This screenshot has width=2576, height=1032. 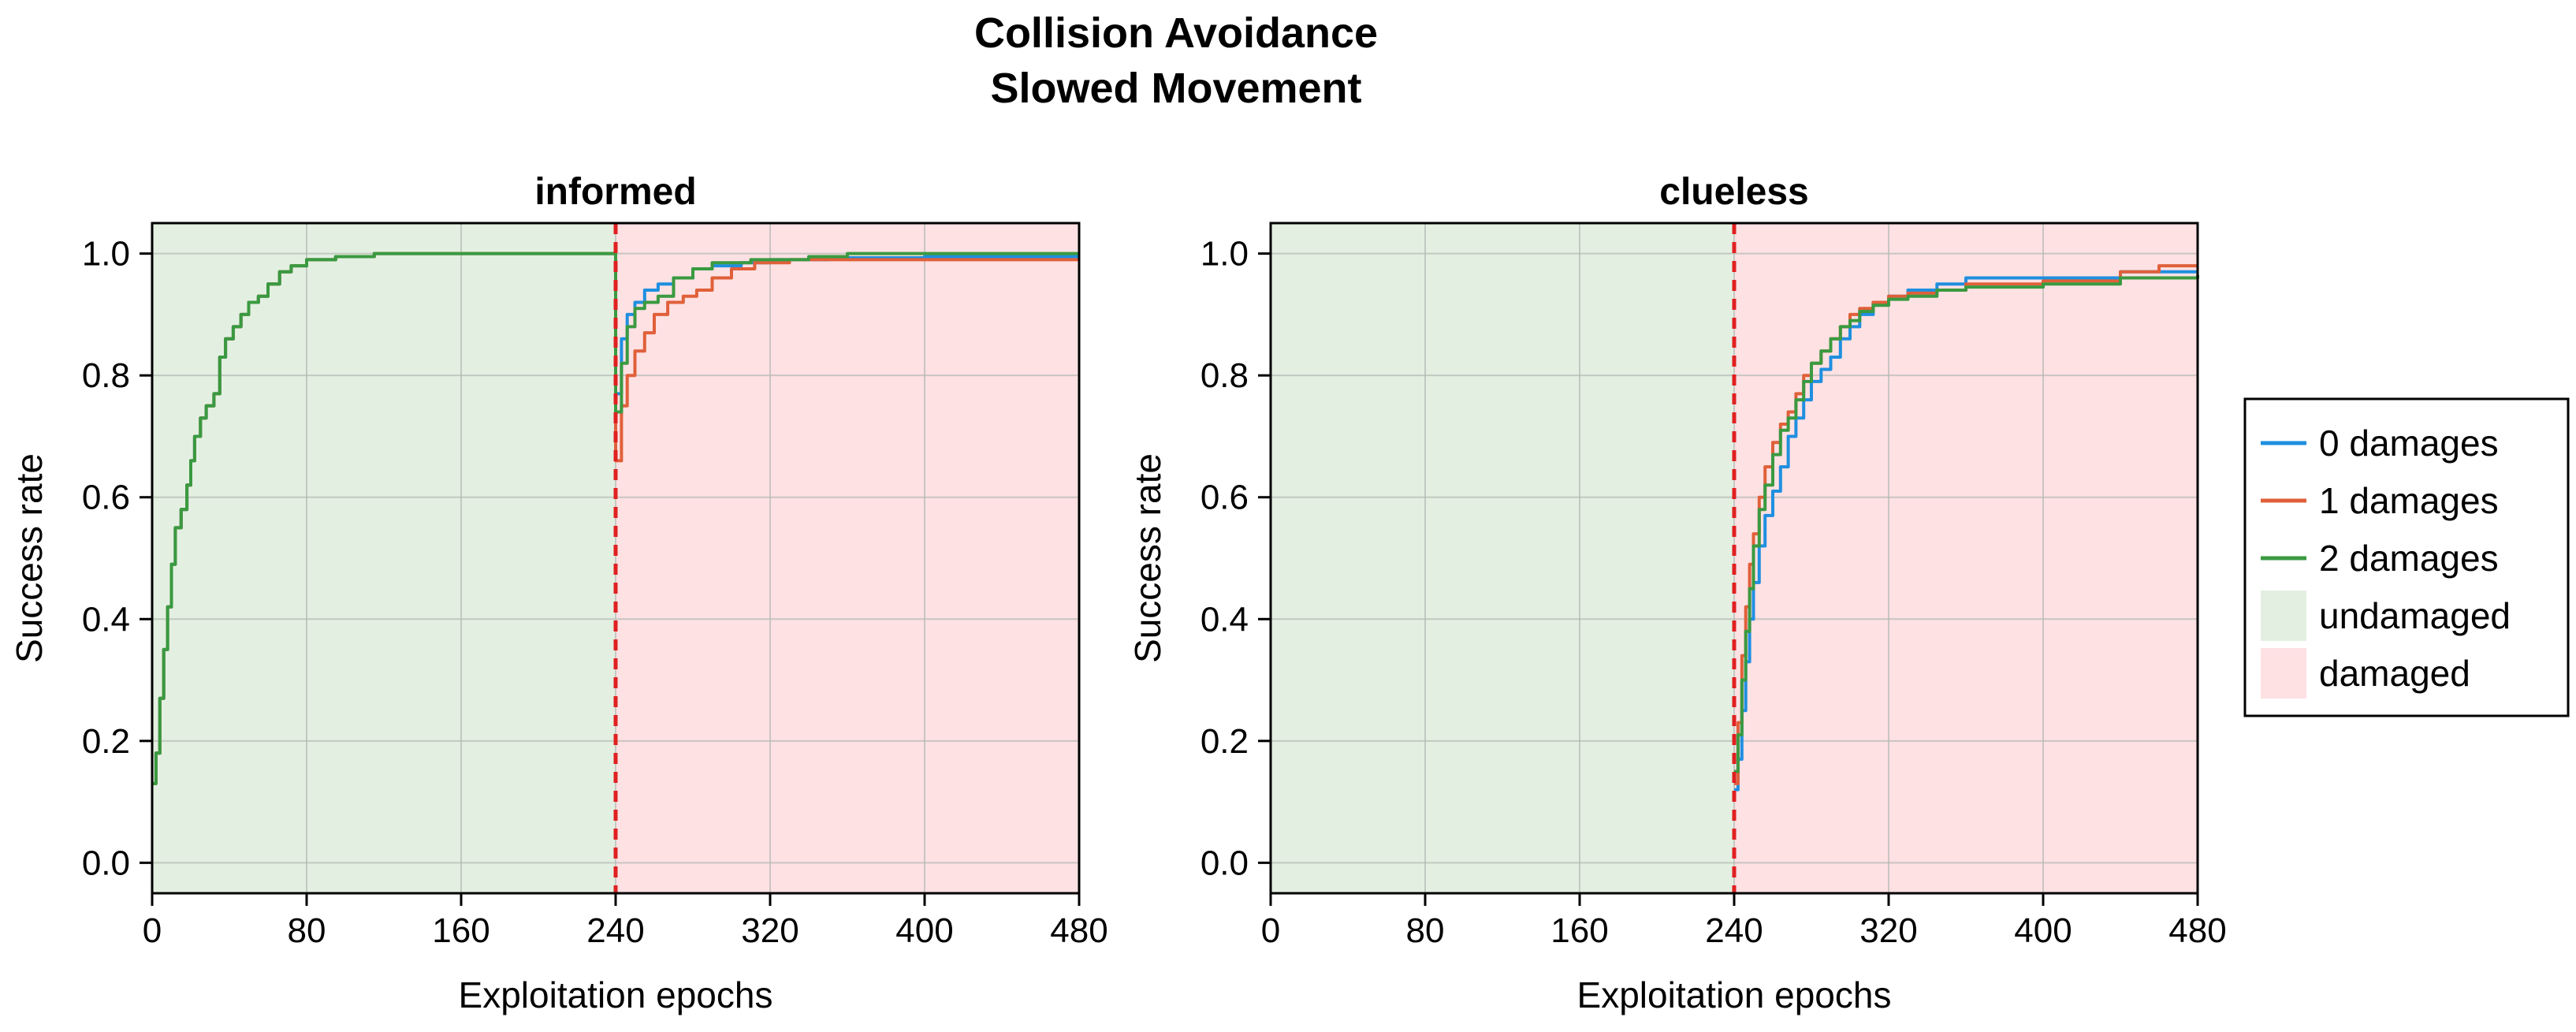 I want to click on legend-0-damages-label: 0 damages, so click(x=2409, y=443).